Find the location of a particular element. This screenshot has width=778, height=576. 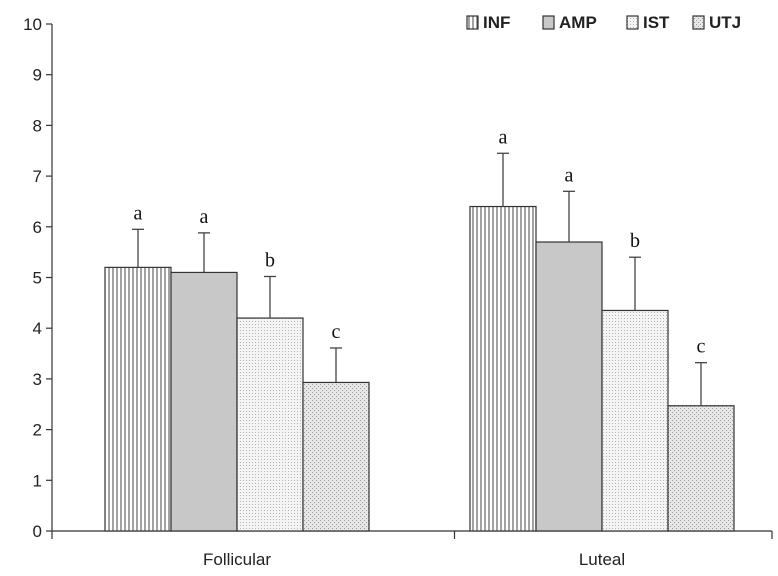

y-tick-label: 7 is located at coordinates (37, 176).